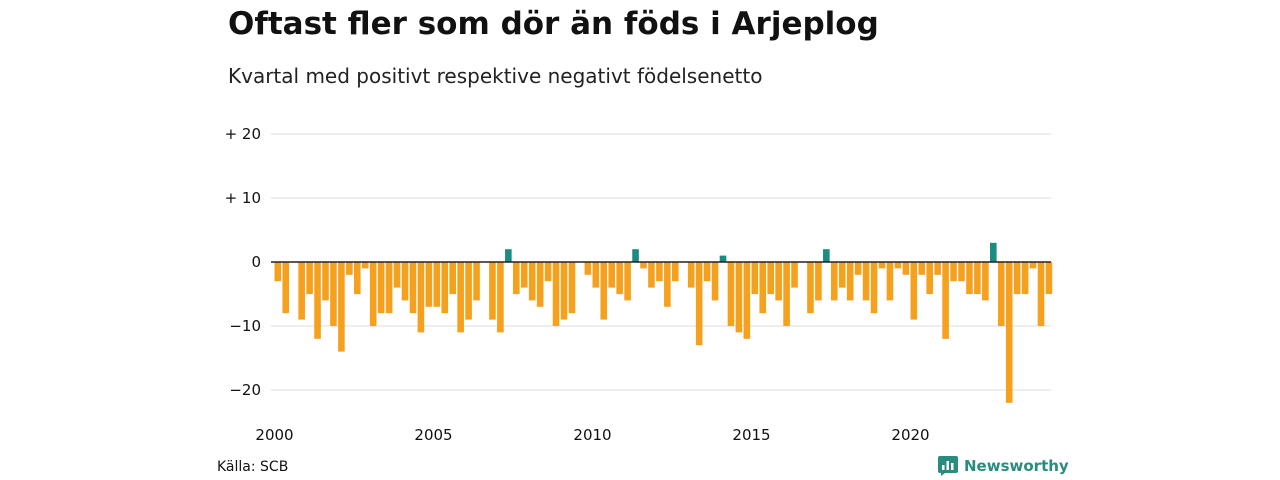 The image size is (1280, 480). I want to click on y-tick-label: + 20, so click(243, 134).